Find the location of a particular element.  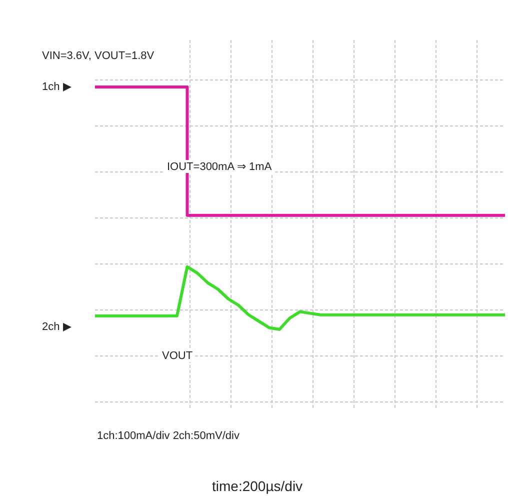

text: 1ch ▶ is located at coordinates (56, 86).